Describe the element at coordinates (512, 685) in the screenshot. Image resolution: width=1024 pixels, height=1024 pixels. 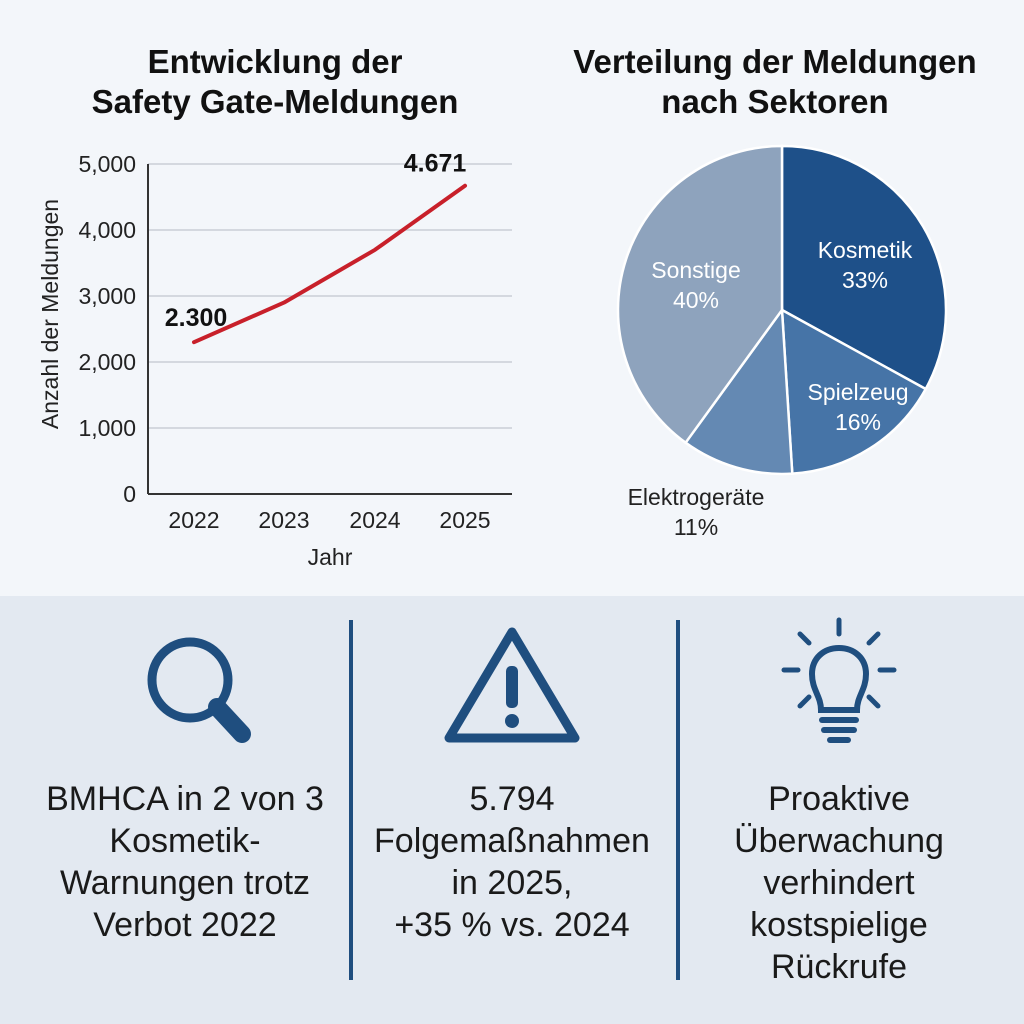
I see `warning-triangle-icon` at that location.